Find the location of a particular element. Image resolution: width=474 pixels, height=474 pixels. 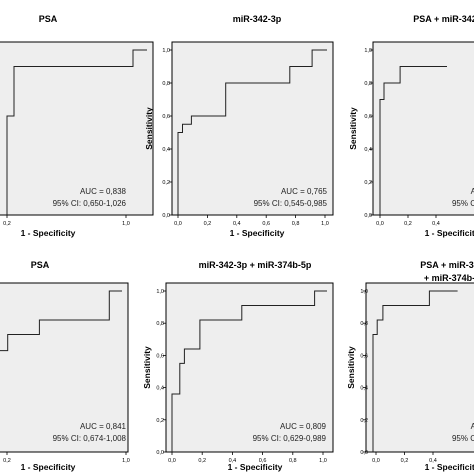

ci-annotation: 95% CI: 0,674-1,008 is located at coordinates (90, 438).